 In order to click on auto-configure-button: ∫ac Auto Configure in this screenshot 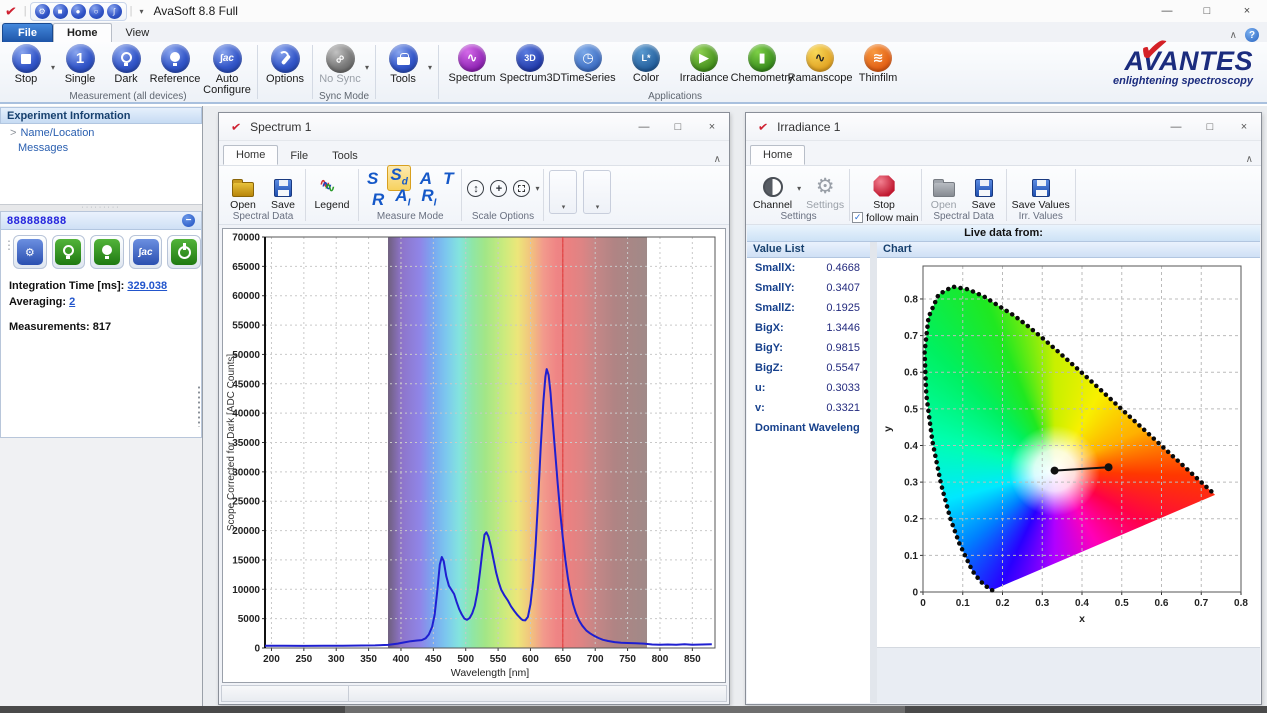, I will do `click(227, 70)`.